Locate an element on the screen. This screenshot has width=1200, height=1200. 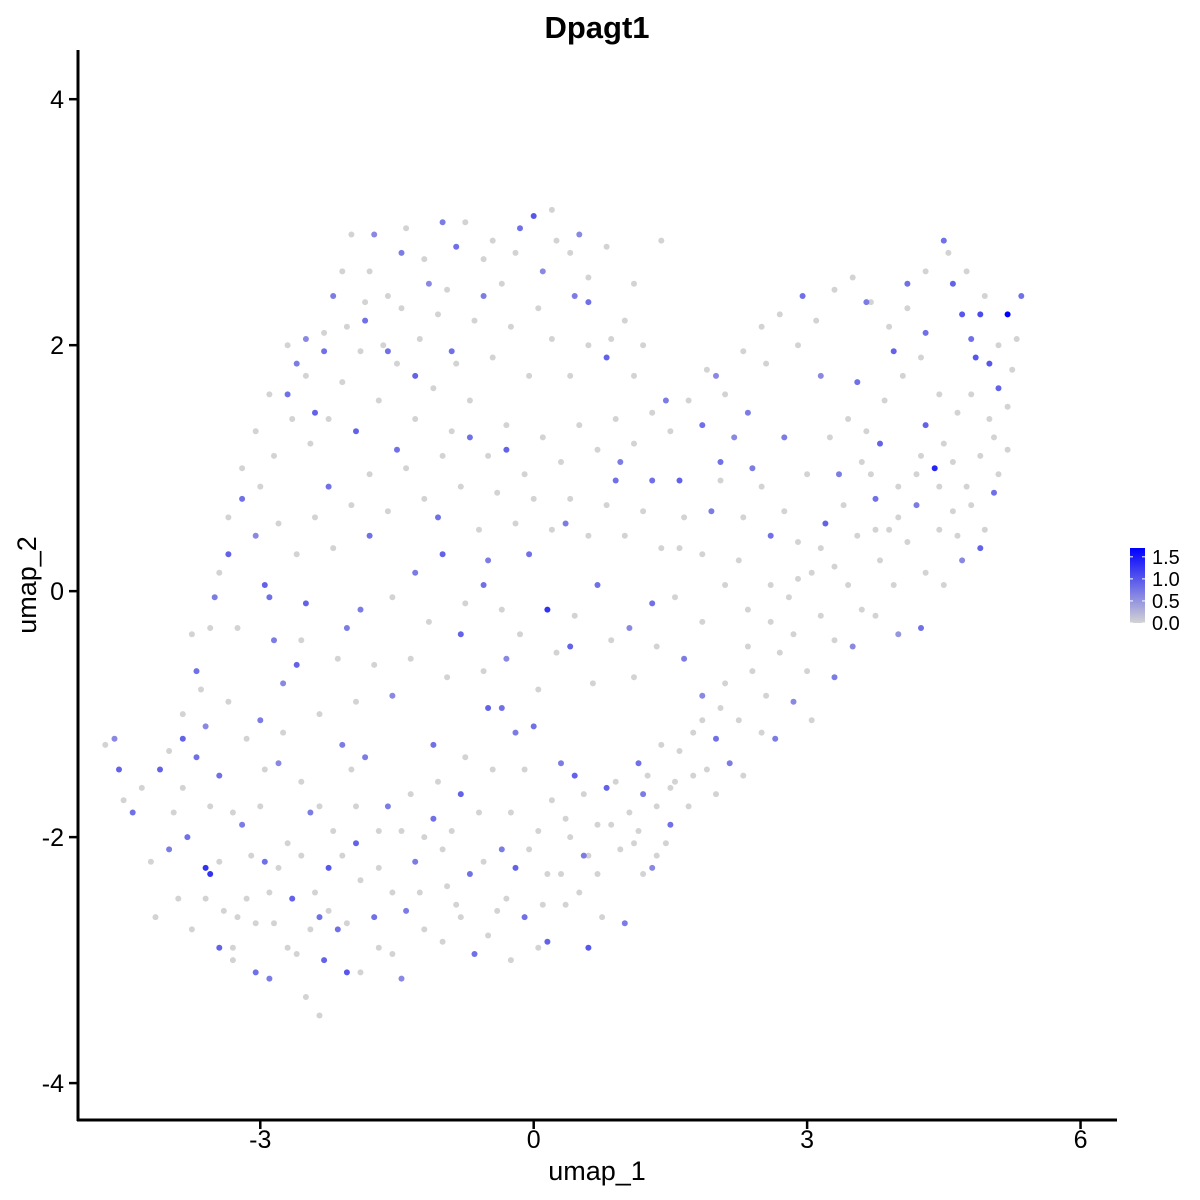
x-axis-title: umap_1 is located at coordinates (597, 1171).